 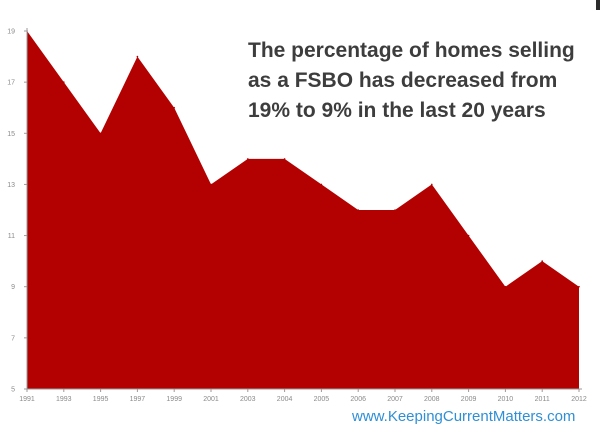 What do you see at coordinates (579, 286) in the screenshot?
I see `data-point-2012` at bounding box center [579, 286].